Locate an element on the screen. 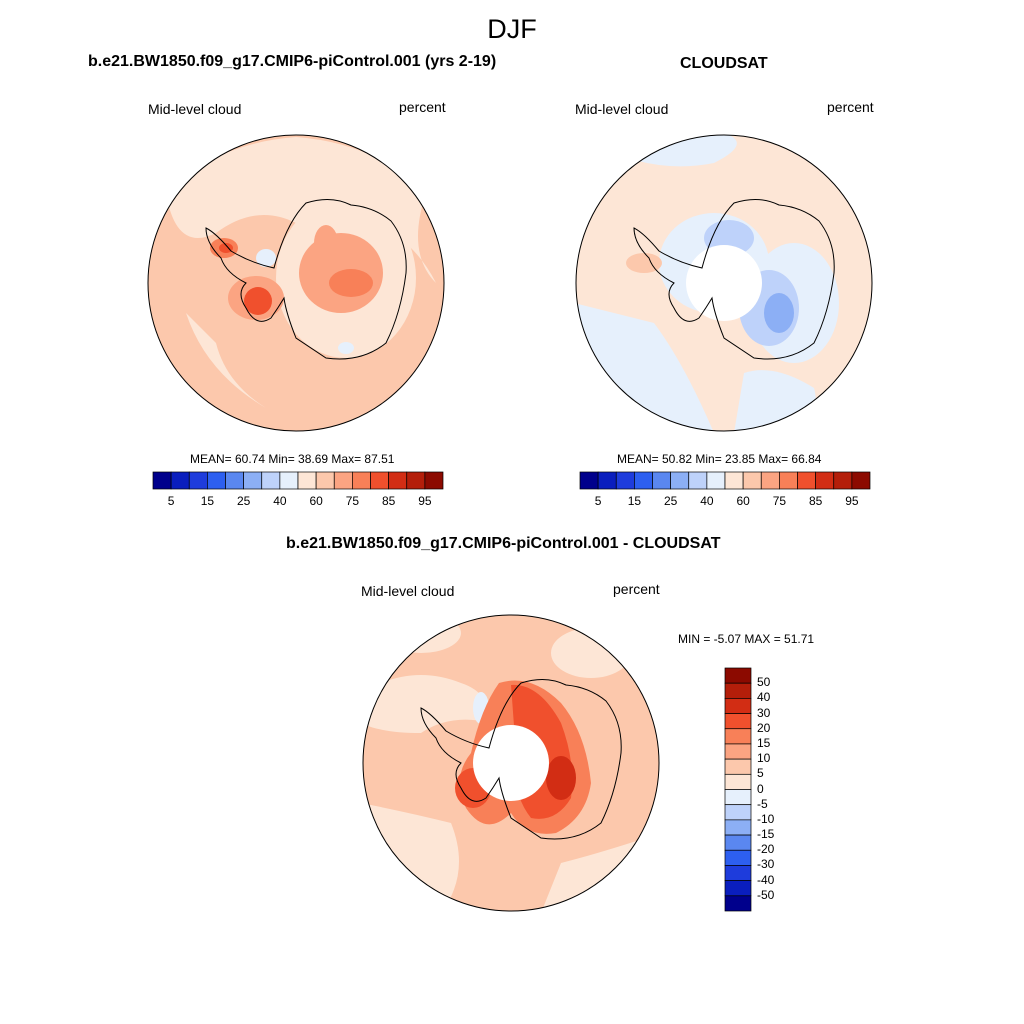  colorbar-tick-label: -50 is located at coordinates (766, 894).